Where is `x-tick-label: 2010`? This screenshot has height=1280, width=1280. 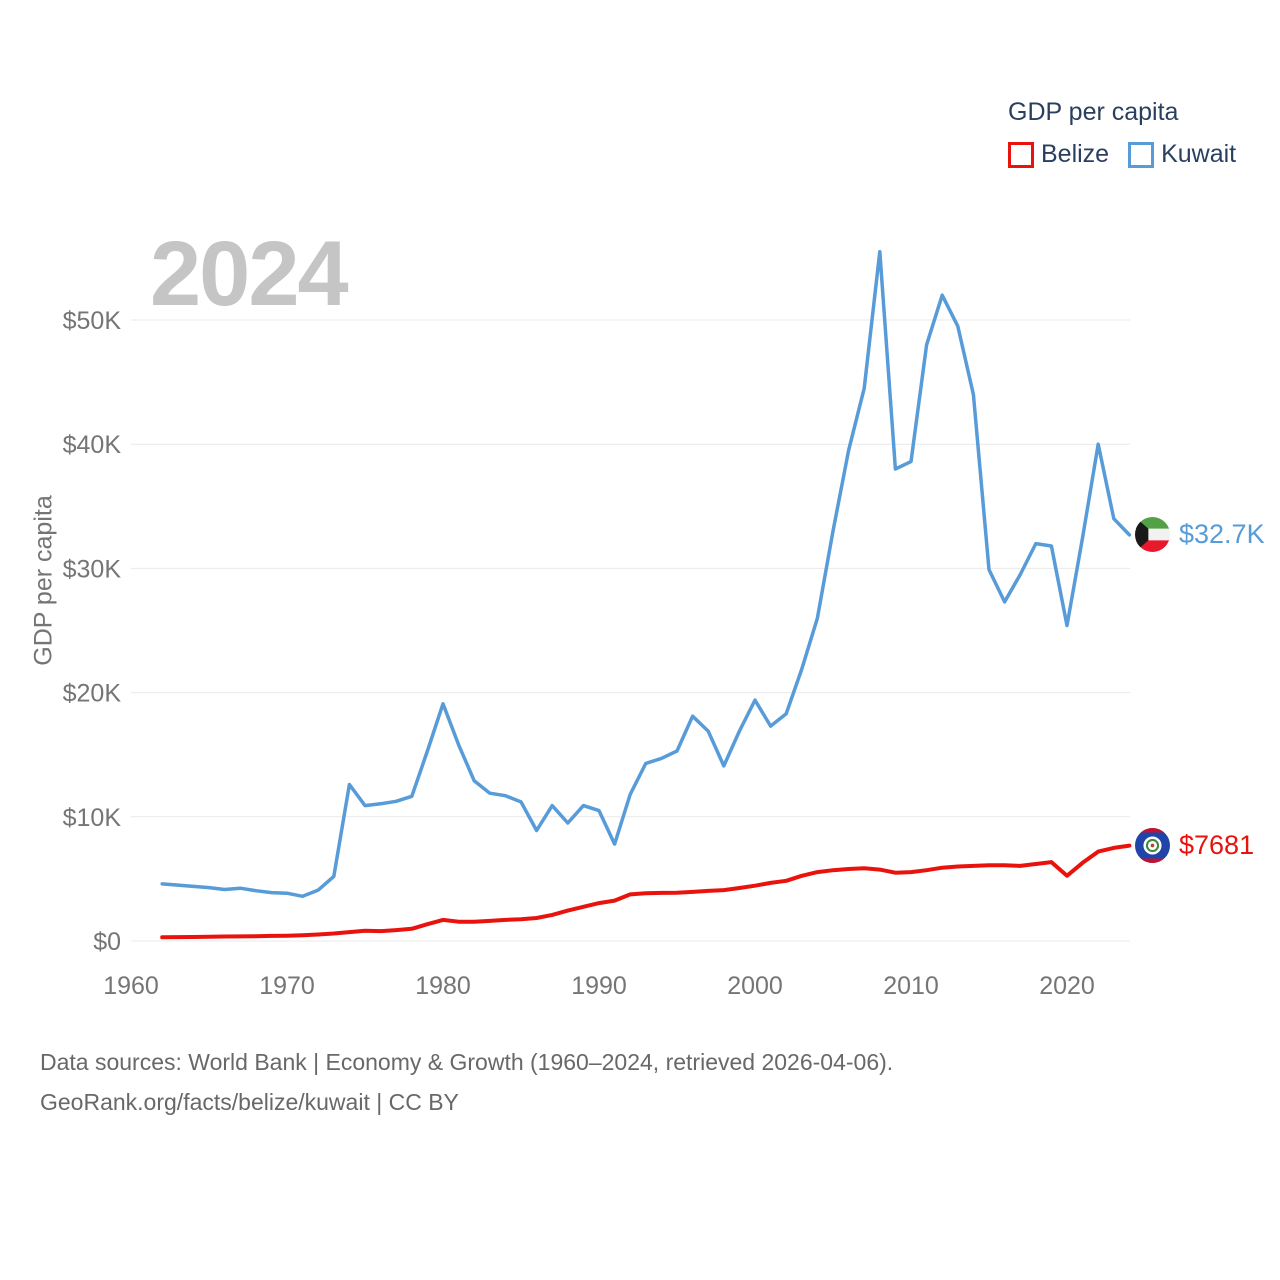 x-tick-label: 2010 is located at coordinates (911, 986).